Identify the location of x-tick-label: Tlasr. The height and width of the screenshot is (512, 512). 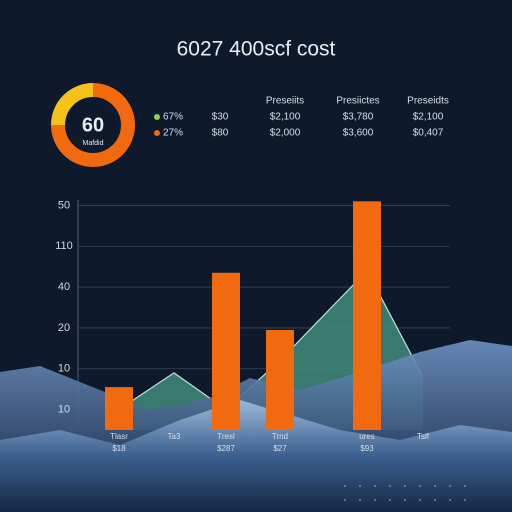
(119, 436).